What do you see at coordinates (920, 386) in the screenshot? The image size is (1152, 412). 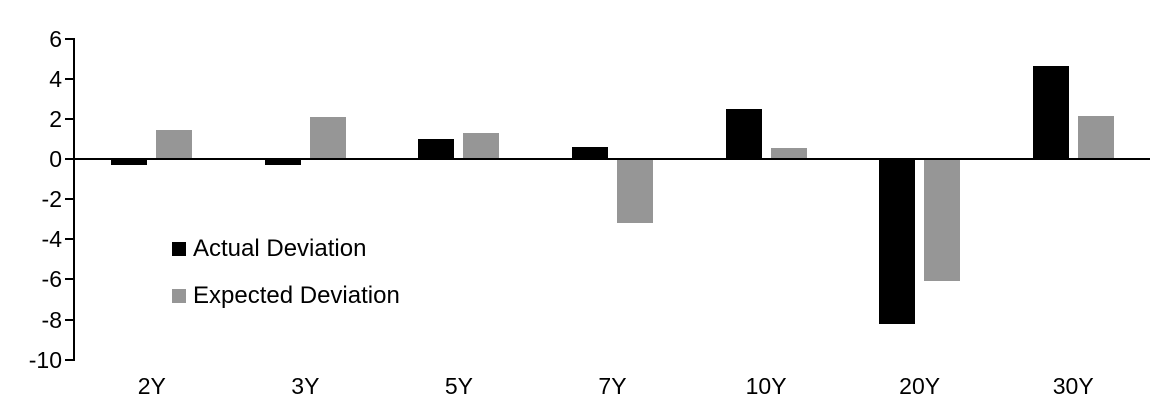 I see `x-axis-label-20y: 20Y` at bounding box center [920, 386].